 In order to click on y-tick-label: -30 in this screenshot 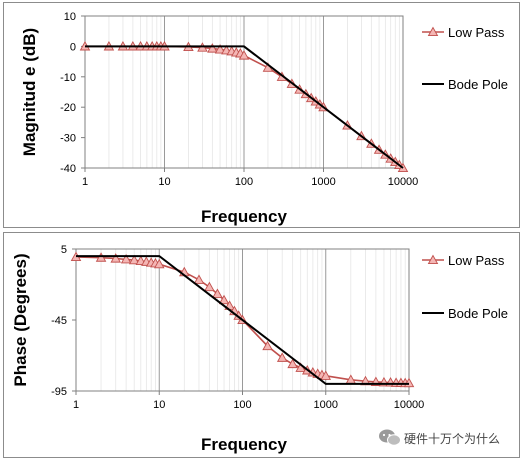, I will do `click(68, 139)`.